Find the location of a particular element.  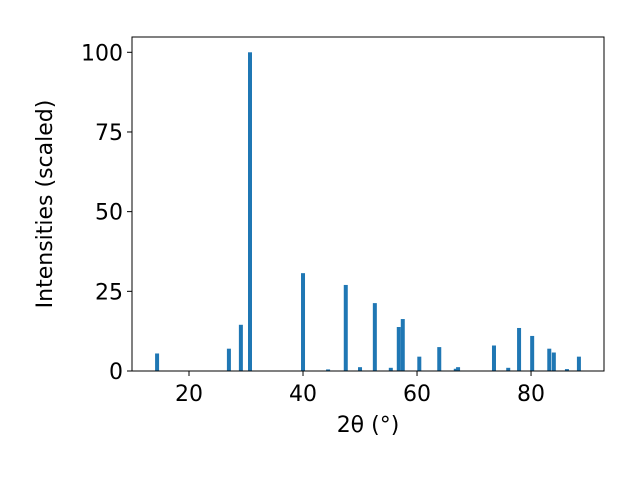

x-tick-label: 60 is located at coordinates (417, 394).